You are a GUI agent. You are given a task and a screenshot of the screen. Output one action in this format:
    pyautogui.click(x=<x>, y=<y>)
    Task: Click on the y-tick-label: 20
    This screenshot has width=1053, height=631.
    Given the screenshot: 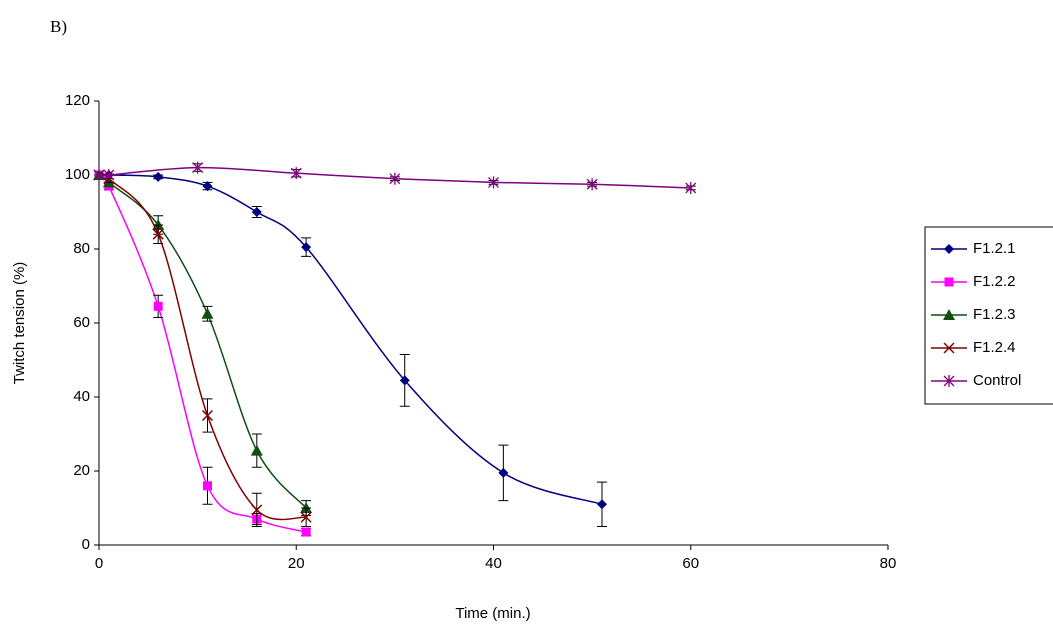 What is the action you would take?
    pyautogui.click(x=81, y=470)
    